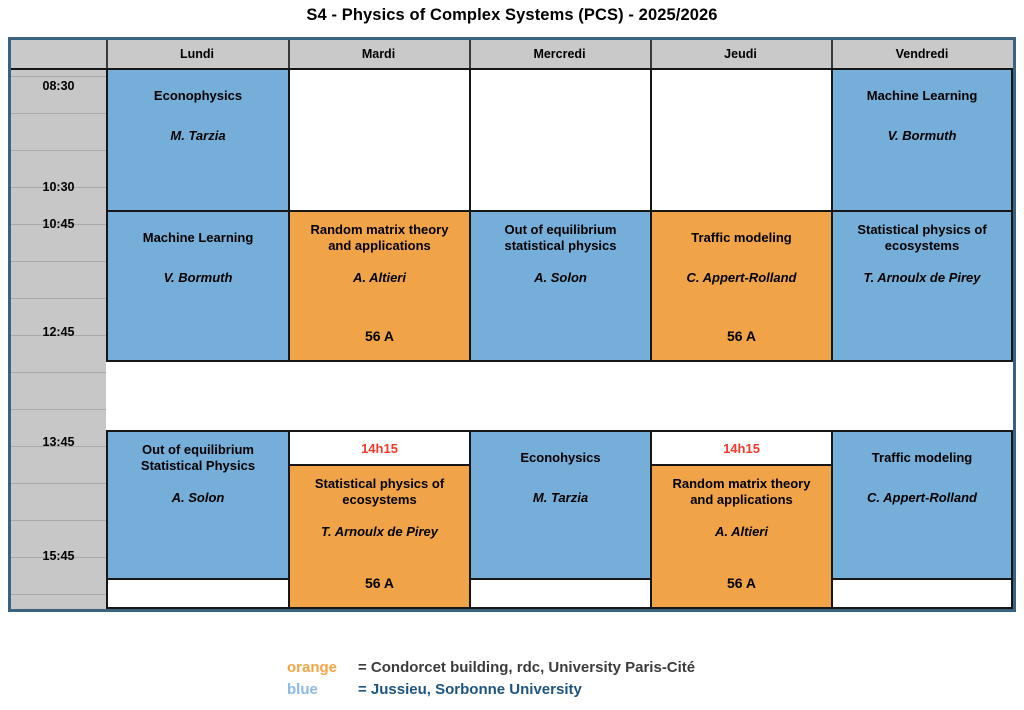 Image resolution: width=1024 pixels, height=710 pixels. What do you see at coordinates (198, 457) in the screenshot?
I see `course-title: Out of equilibrium Statistical Physics` at bounding box center [198, 457].